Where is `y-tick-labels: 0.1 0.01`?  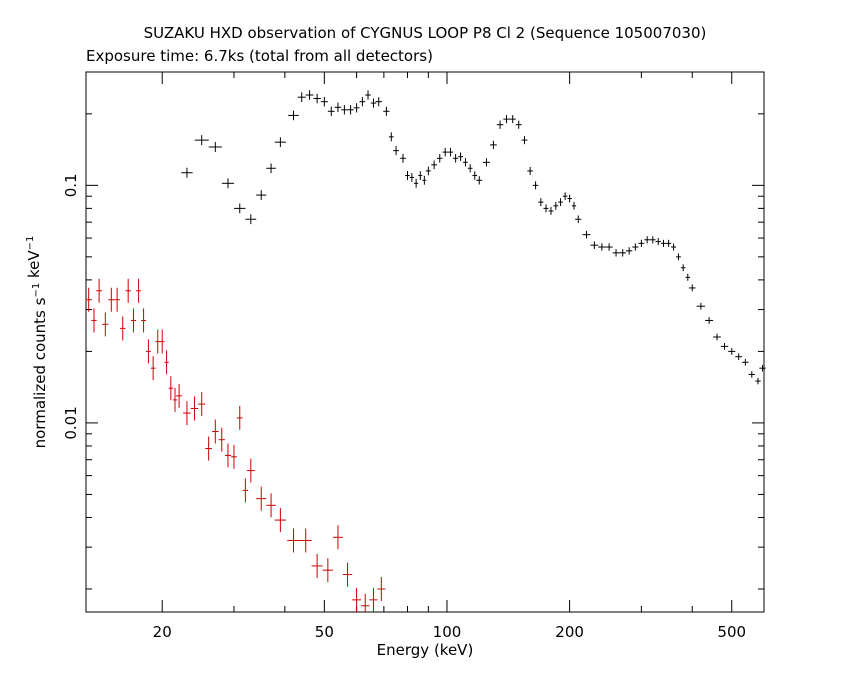 y-tick-labels: 0.1 0.01 is located at coordinates (71, 306).